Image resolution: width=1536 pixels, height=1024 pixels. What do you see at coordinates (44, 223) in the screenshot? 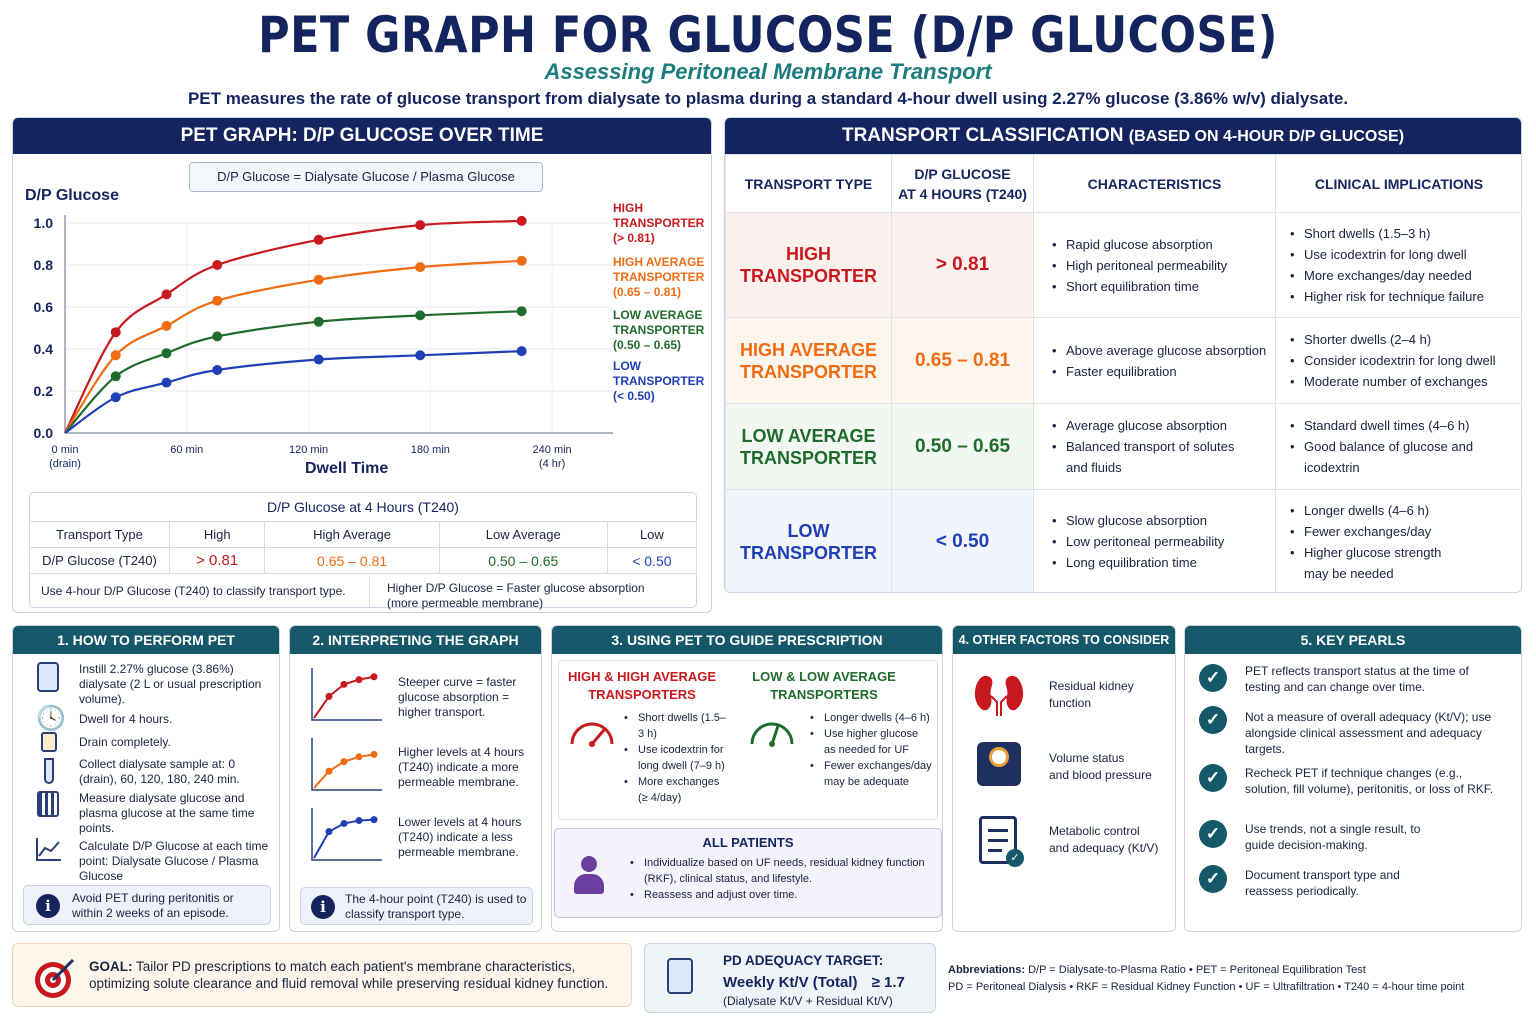
I see `y-tick-label: 1.0` at bounding box center [44, 223].